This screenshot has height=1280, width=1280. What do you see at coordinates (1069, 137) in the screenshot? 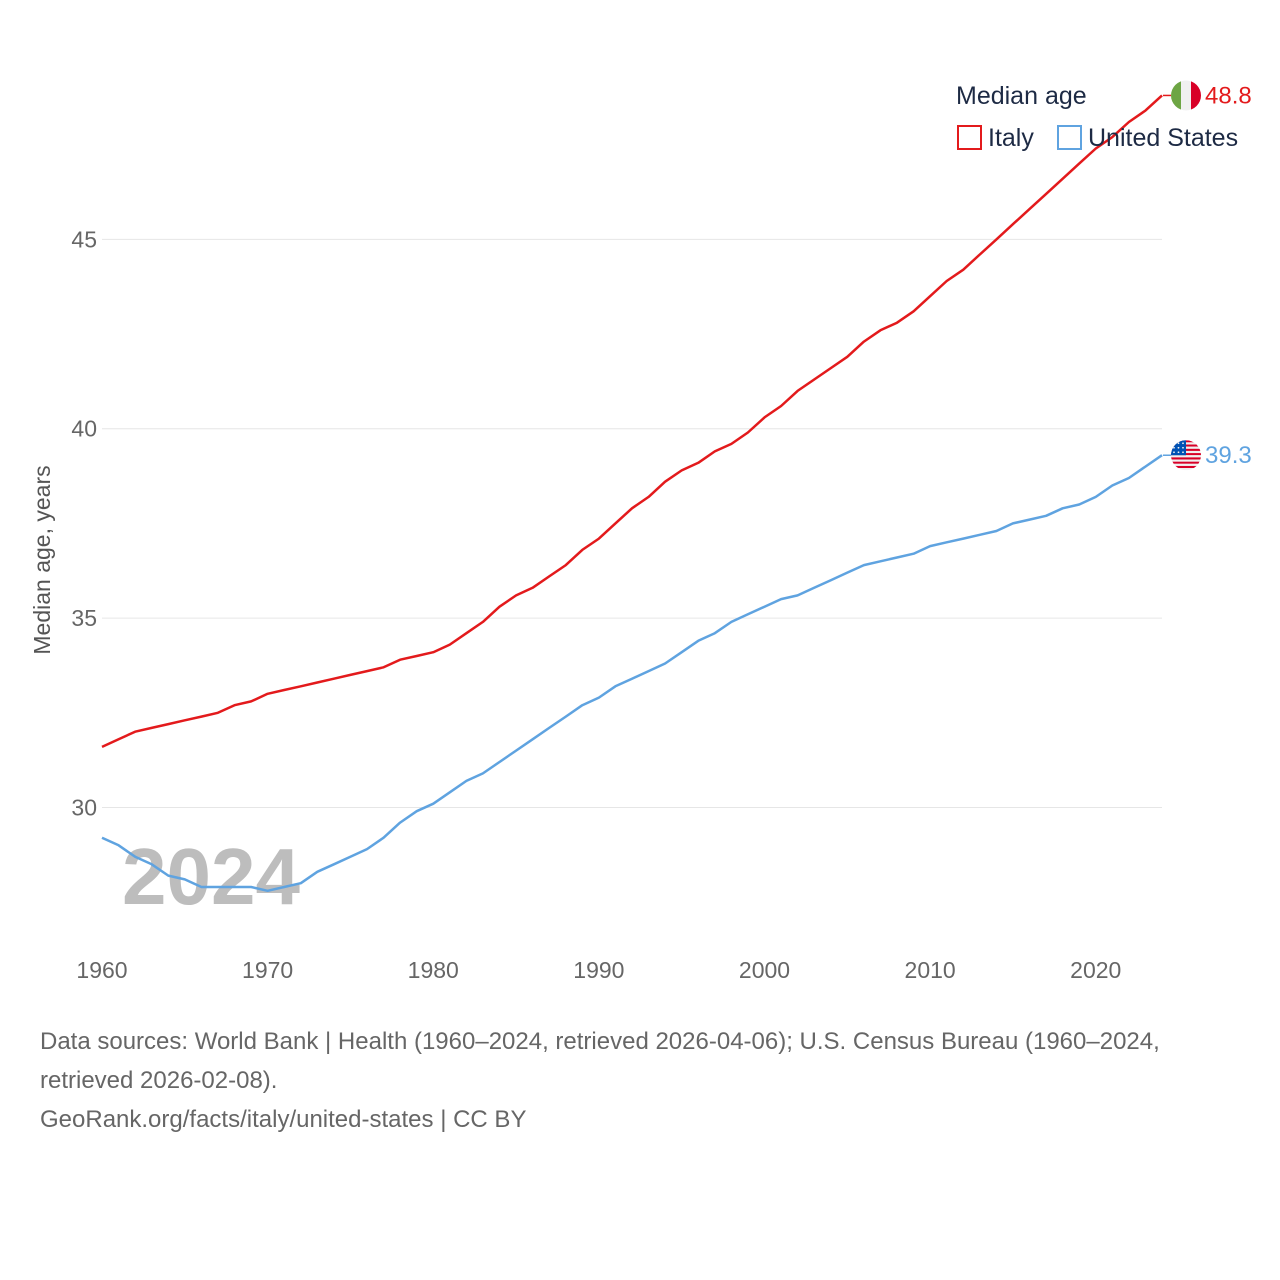
I see `legend-swatch-united-states` at bounding box center [1069, 137].